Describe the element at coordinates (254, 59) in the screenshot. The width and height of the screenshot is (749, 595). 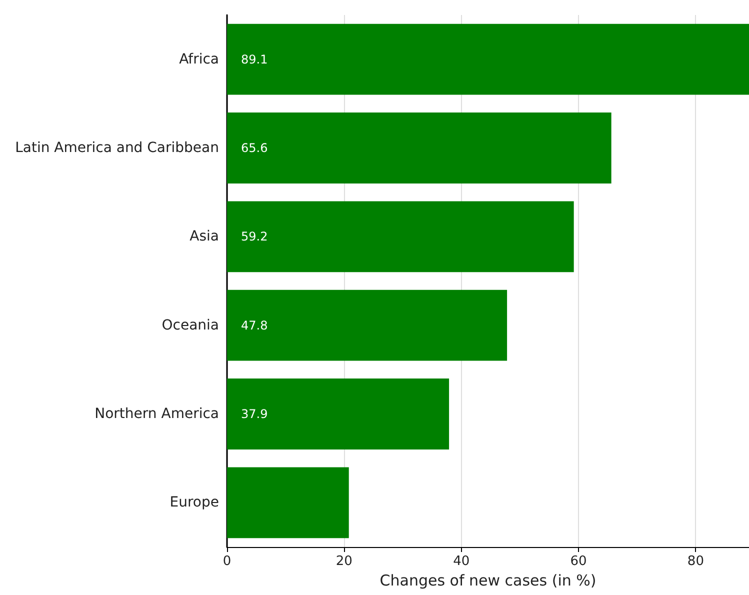
I see `data-label: 89.1` at that location.